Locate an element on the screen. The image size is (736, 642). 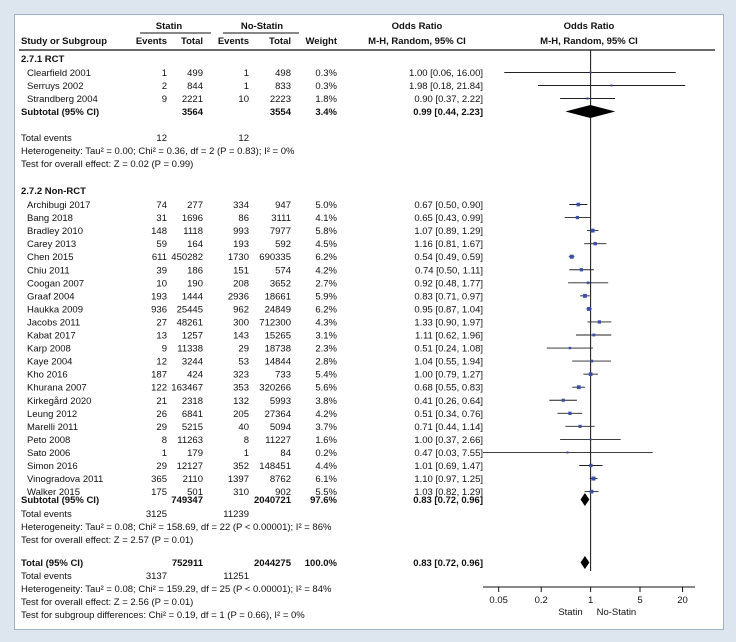
subtotal-nonrct-statin-total: 749347 is located at coordinates (187, 500).